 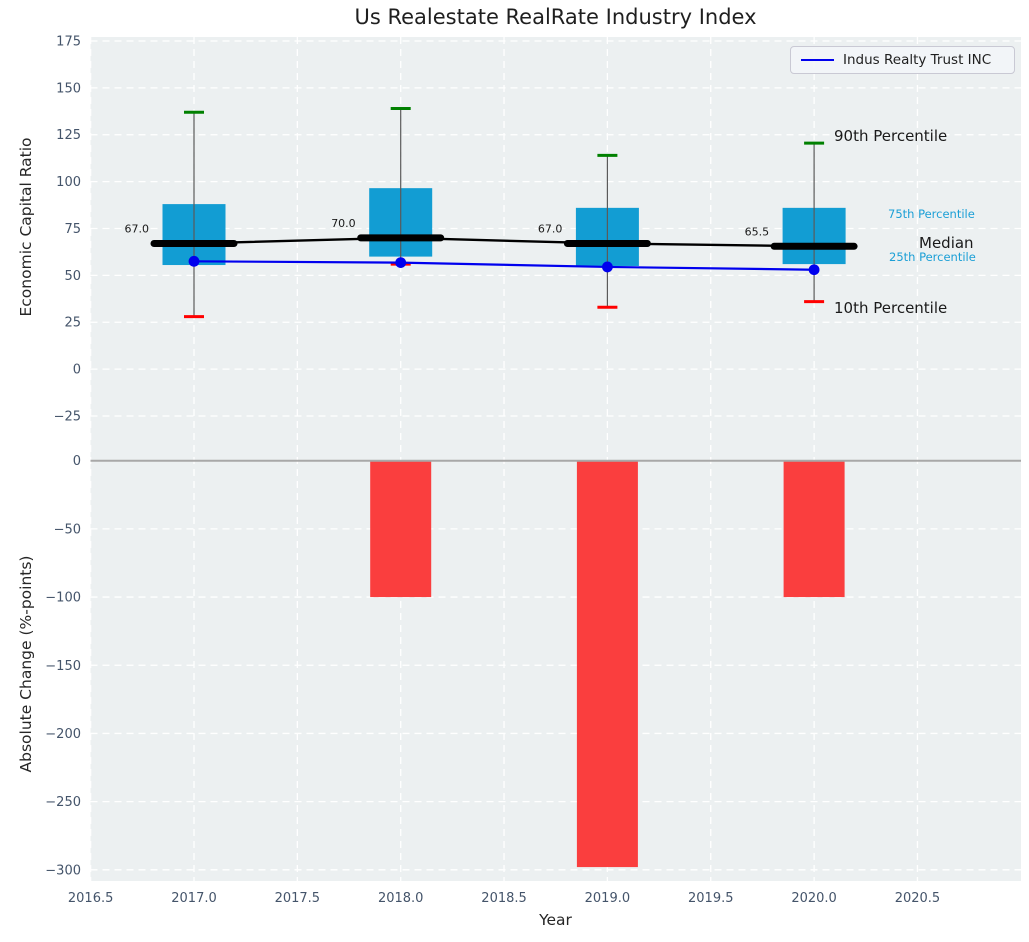 I want to click on xtick: 2017.0, so click(x=194, y=898).